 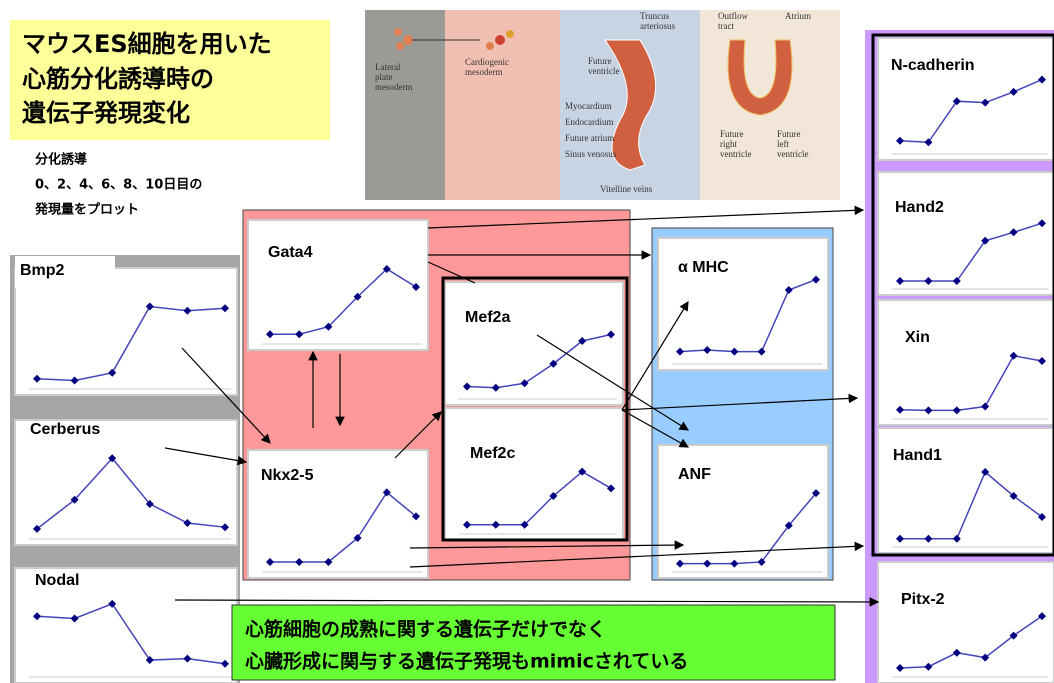 I want to click on chart-label: Xin, so click(x=917, y=337).